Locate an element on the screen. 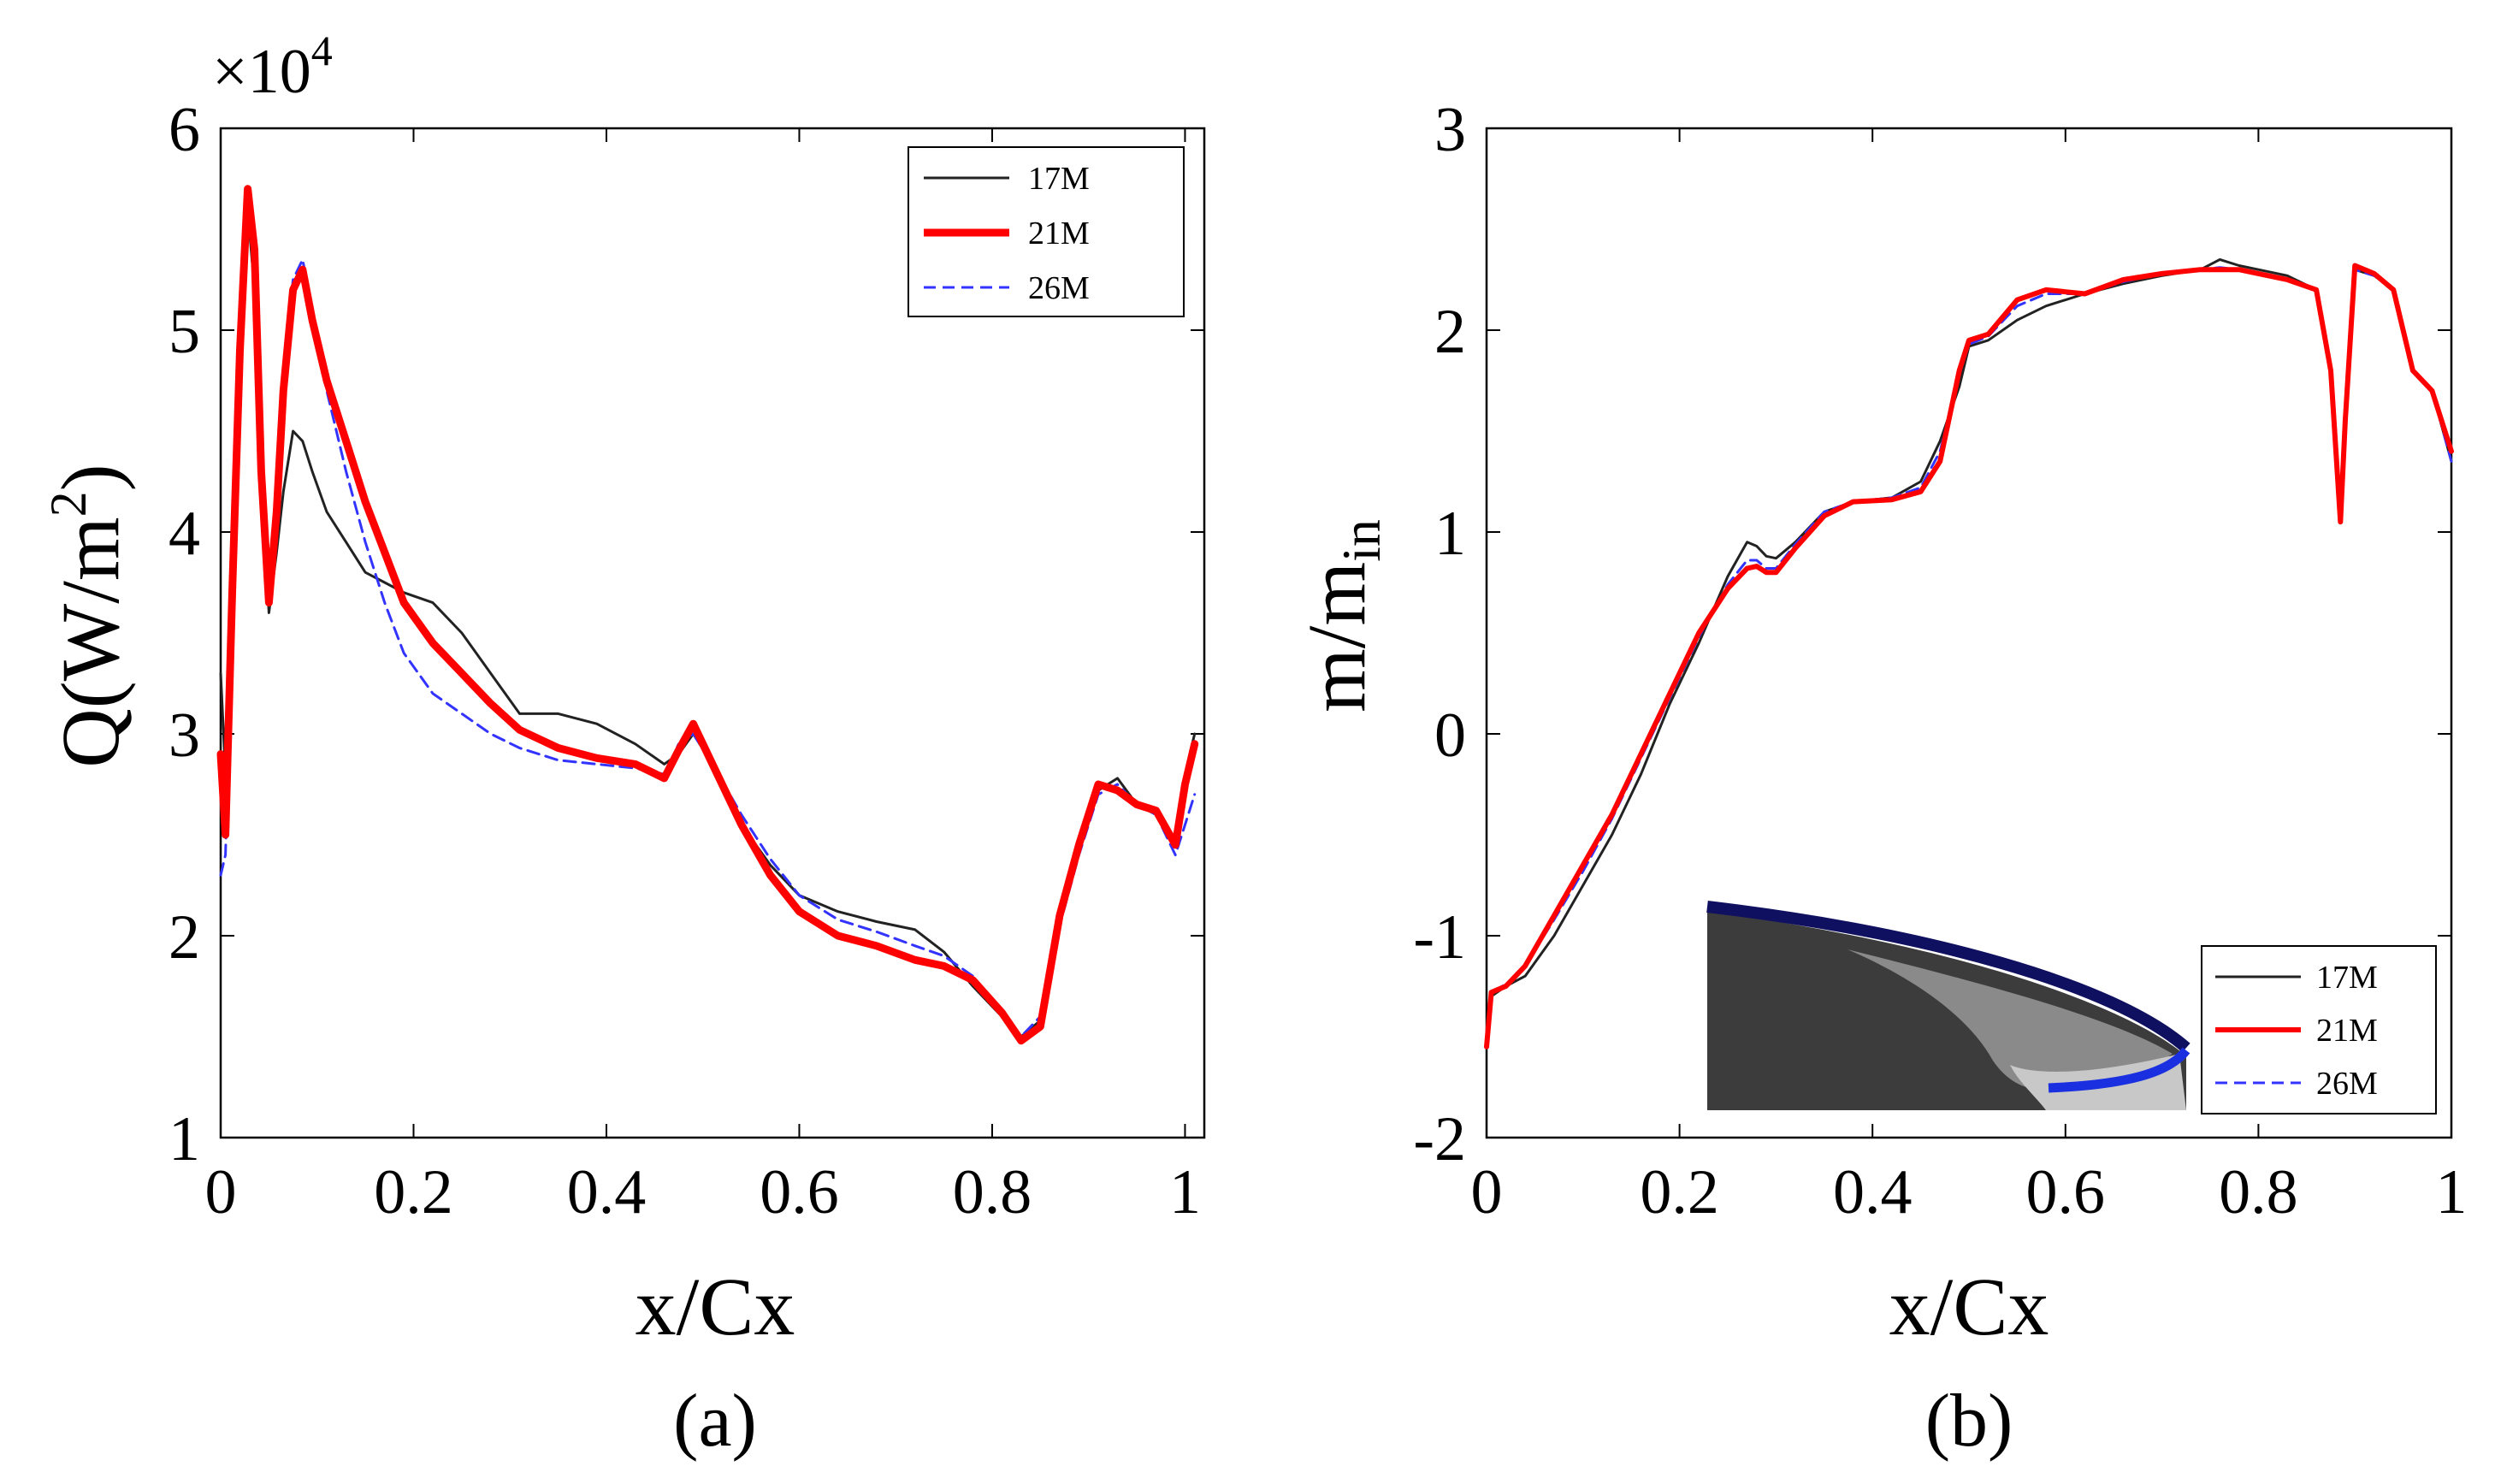  panel-b-xtick-label: 0 is located at coordinates (1487, 1192).